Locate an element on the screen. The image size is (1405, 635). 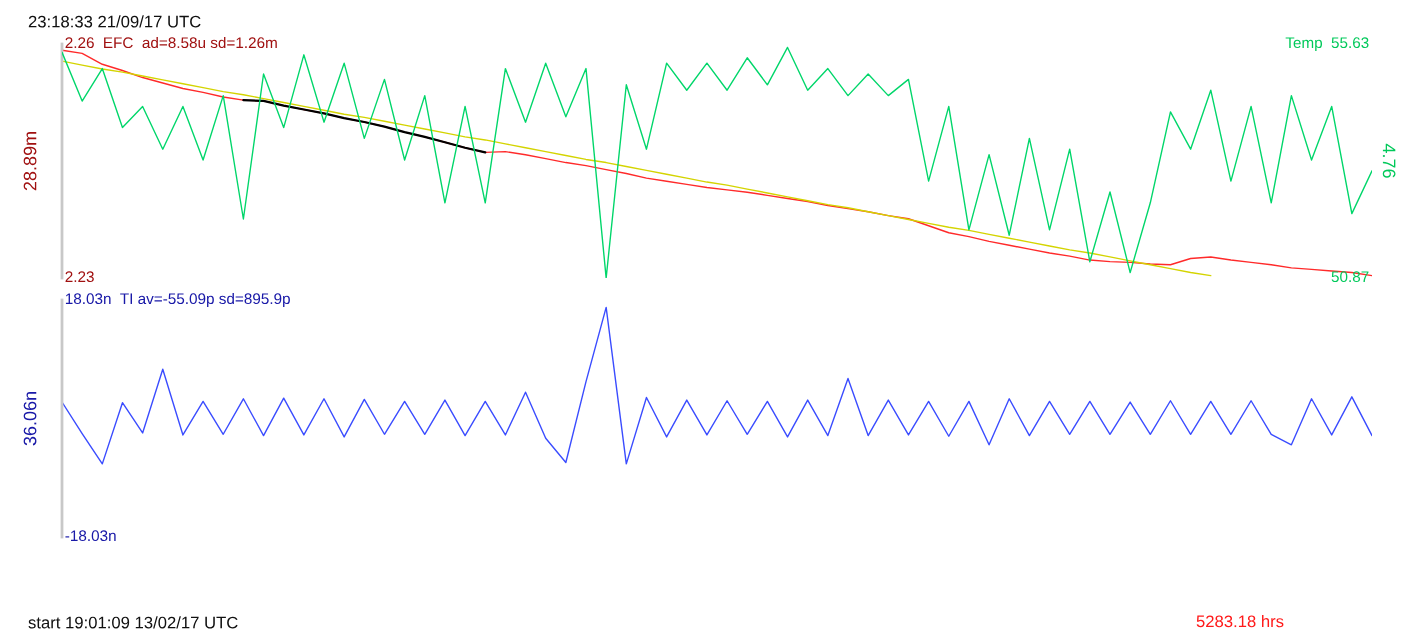
annotation: TI av=-55.09p sd=895.9p is located at coordinates (205, 300).